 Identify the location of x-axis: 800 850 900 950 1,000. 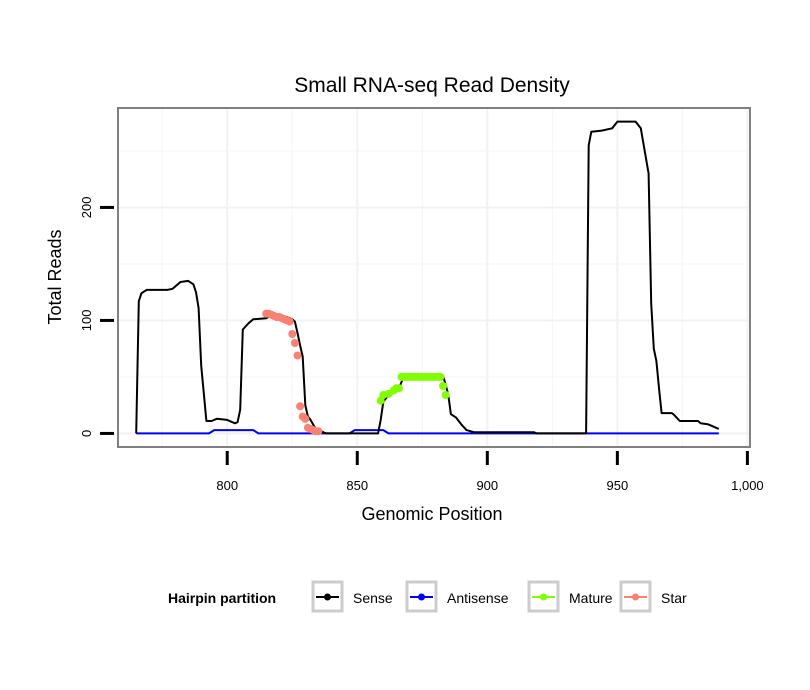
(490, 472).